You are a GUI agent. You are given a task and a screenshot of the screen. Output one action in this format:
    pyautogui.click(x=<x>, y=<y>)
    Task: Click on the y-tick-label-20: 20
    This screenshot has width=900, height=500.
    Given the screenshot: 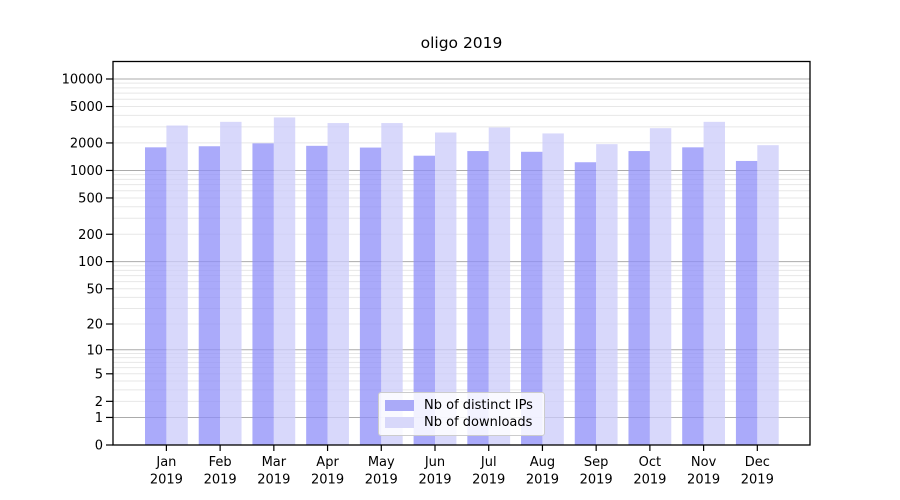 What is the action you would take?
    pyautogui.click(x=94, y=325)
    